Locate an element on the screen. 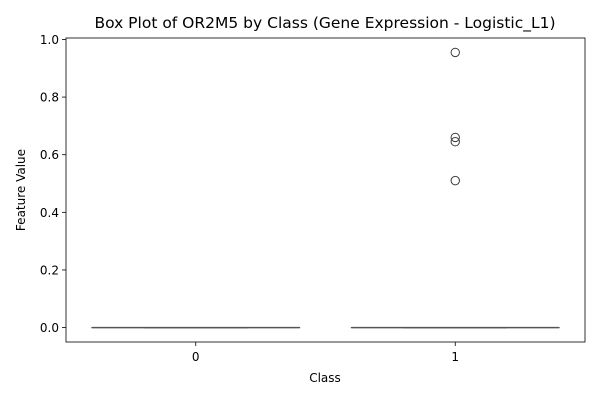  y-axis: 0.0 0.2 0.4 0.6 0.8 1.0 is located at coordinates (53, 184).